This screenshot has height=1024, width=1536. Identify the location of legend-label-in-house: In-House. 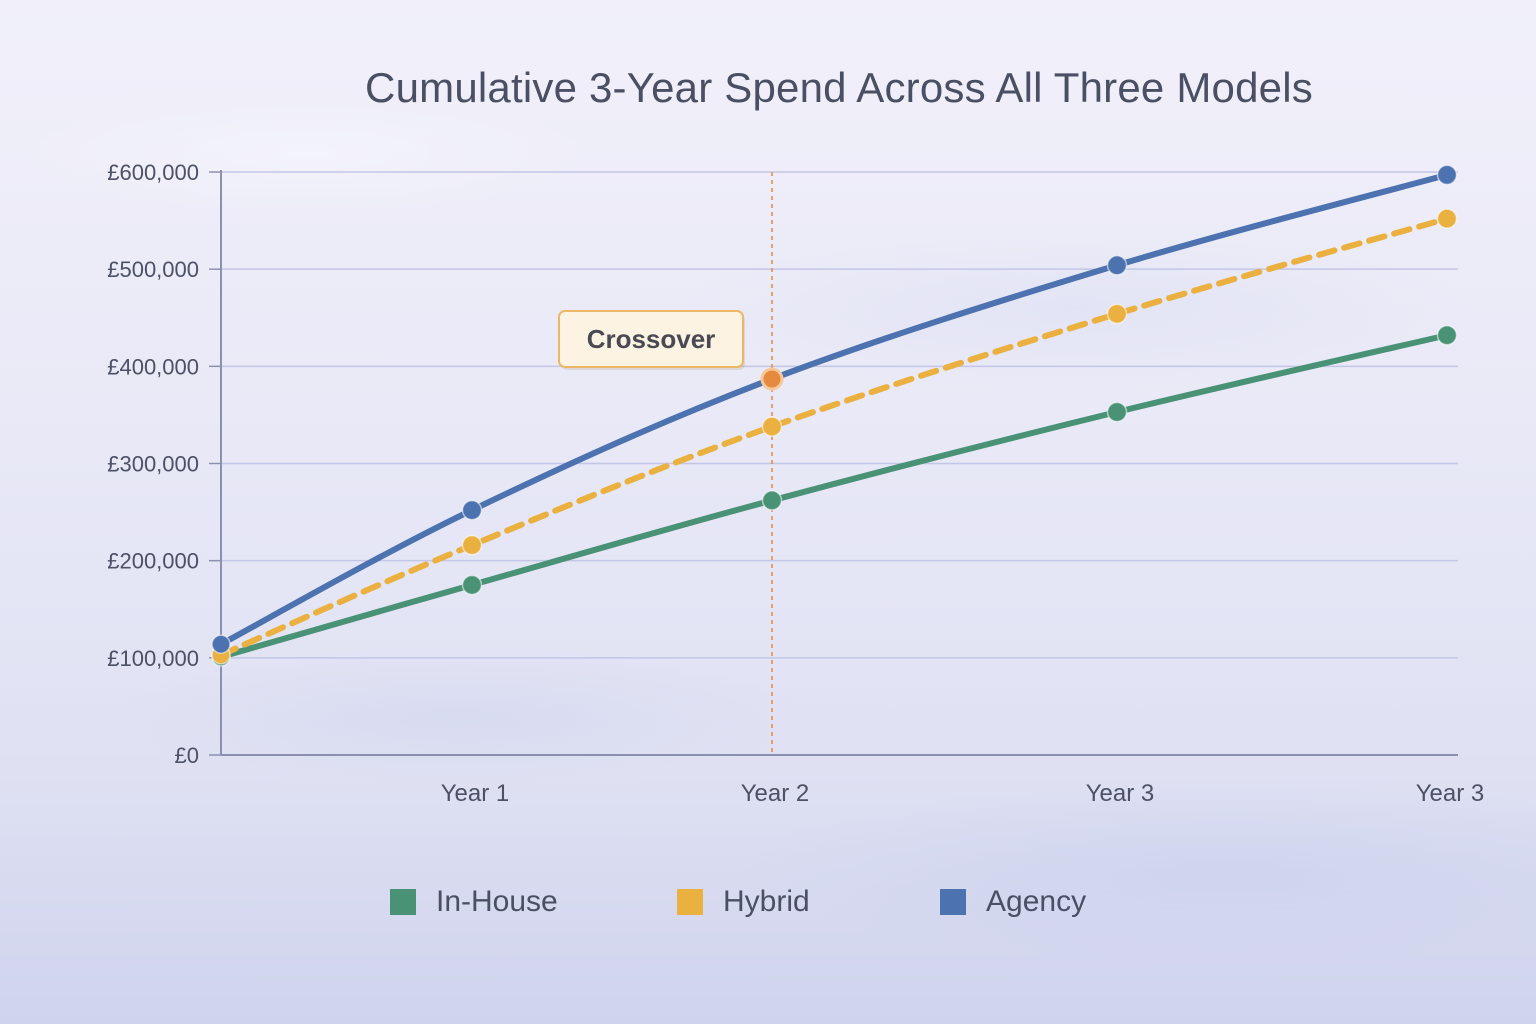
(497, 901).